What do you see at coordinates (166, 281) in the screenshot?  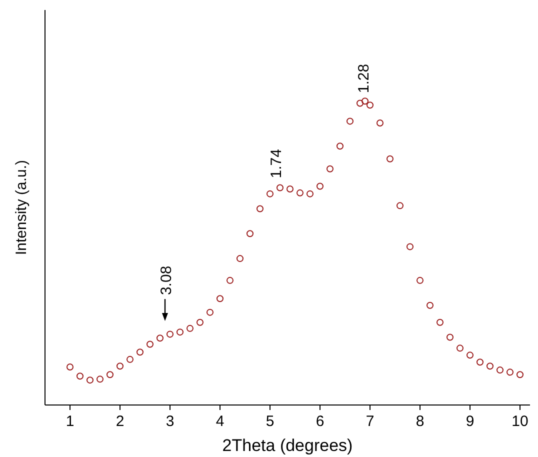 I see `annotation: 3.08` at bounding box center [166, 281].